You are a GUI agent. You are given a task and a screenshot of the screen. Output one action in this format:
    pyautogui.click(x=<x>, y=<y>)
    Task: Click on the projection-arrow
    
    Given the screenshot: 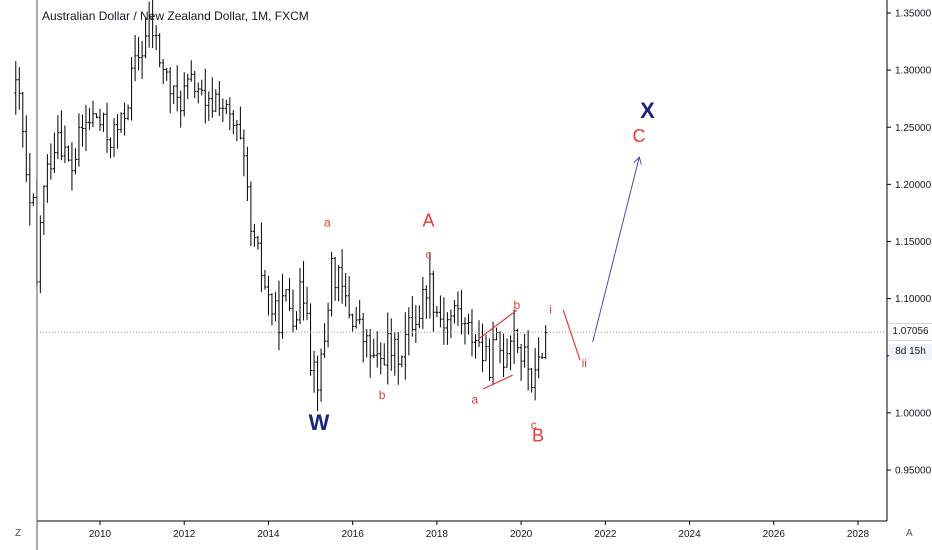 What is the action you would take?
    pyautogui.click(x=615, y=250)
    